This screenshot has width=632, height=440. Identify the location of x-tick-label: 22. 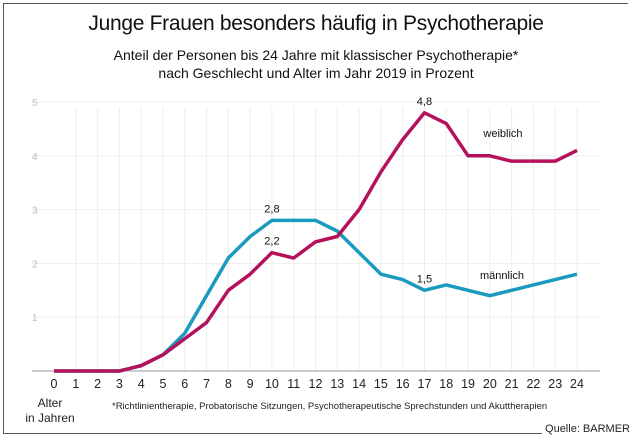
(533, 384).